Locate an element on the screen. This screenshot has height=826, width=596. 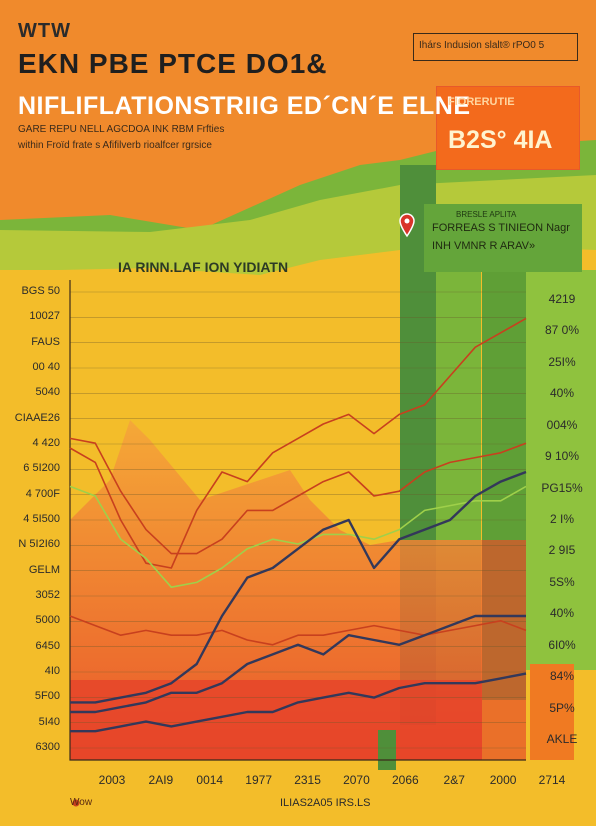
right-tick-label: 87 0% is located at coordinates (562, 330).